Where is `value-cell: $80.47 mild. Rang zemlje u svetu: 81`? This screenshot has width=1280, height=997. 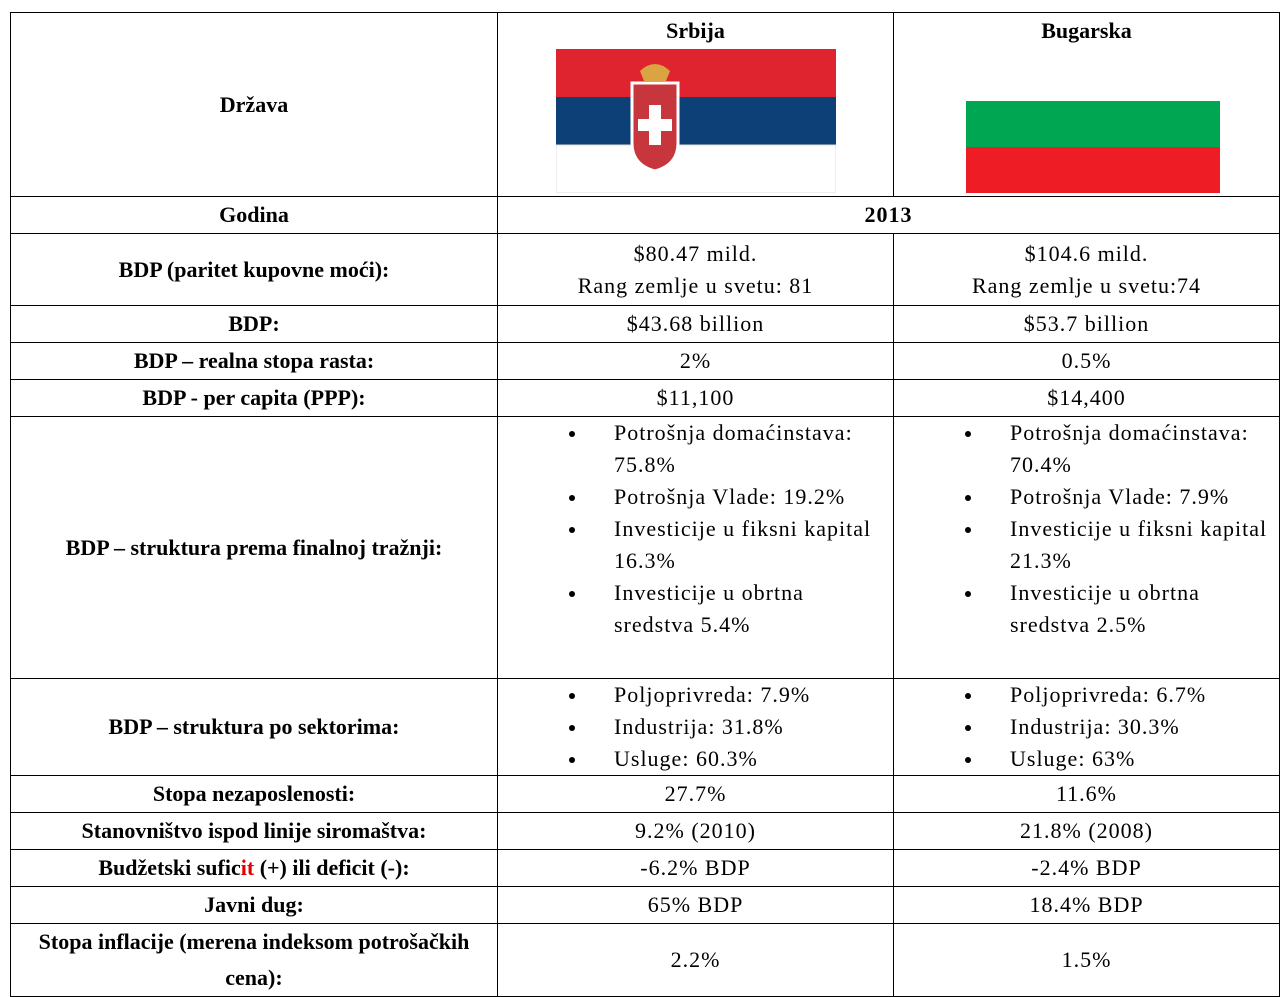
value-cell: $80.47 mild. Rang zemlje u svetu: 81 is located at coordinates (695, 269).